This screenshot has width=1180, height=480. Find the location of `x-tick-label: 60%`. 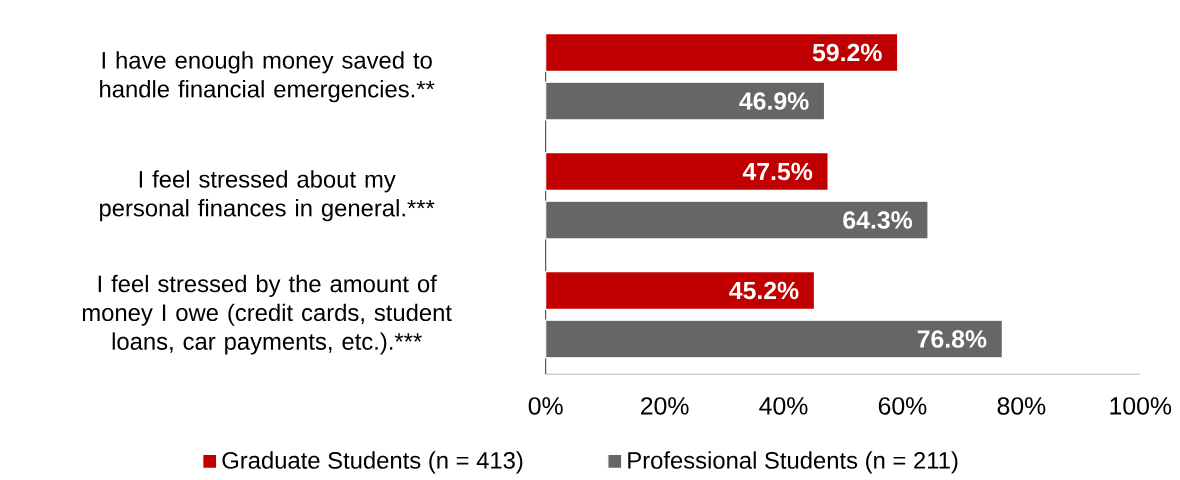

x-tick-label: 60% is located at coordinates (902, 406).